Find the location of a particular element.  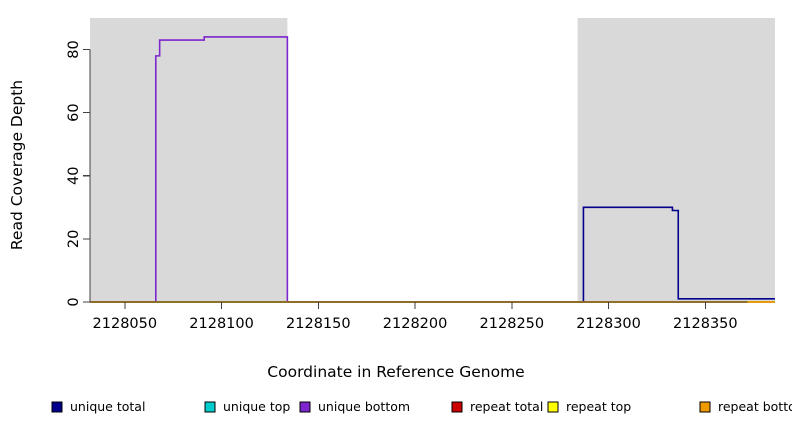

legend-swatch-repeat-bottom is located at coordinates (705, 407).